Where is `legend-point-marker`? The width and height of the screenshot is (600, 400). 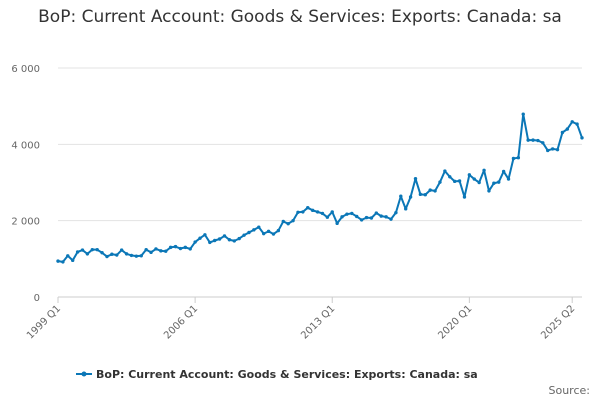 legend-point-marker is located at coordinates (84, 374).